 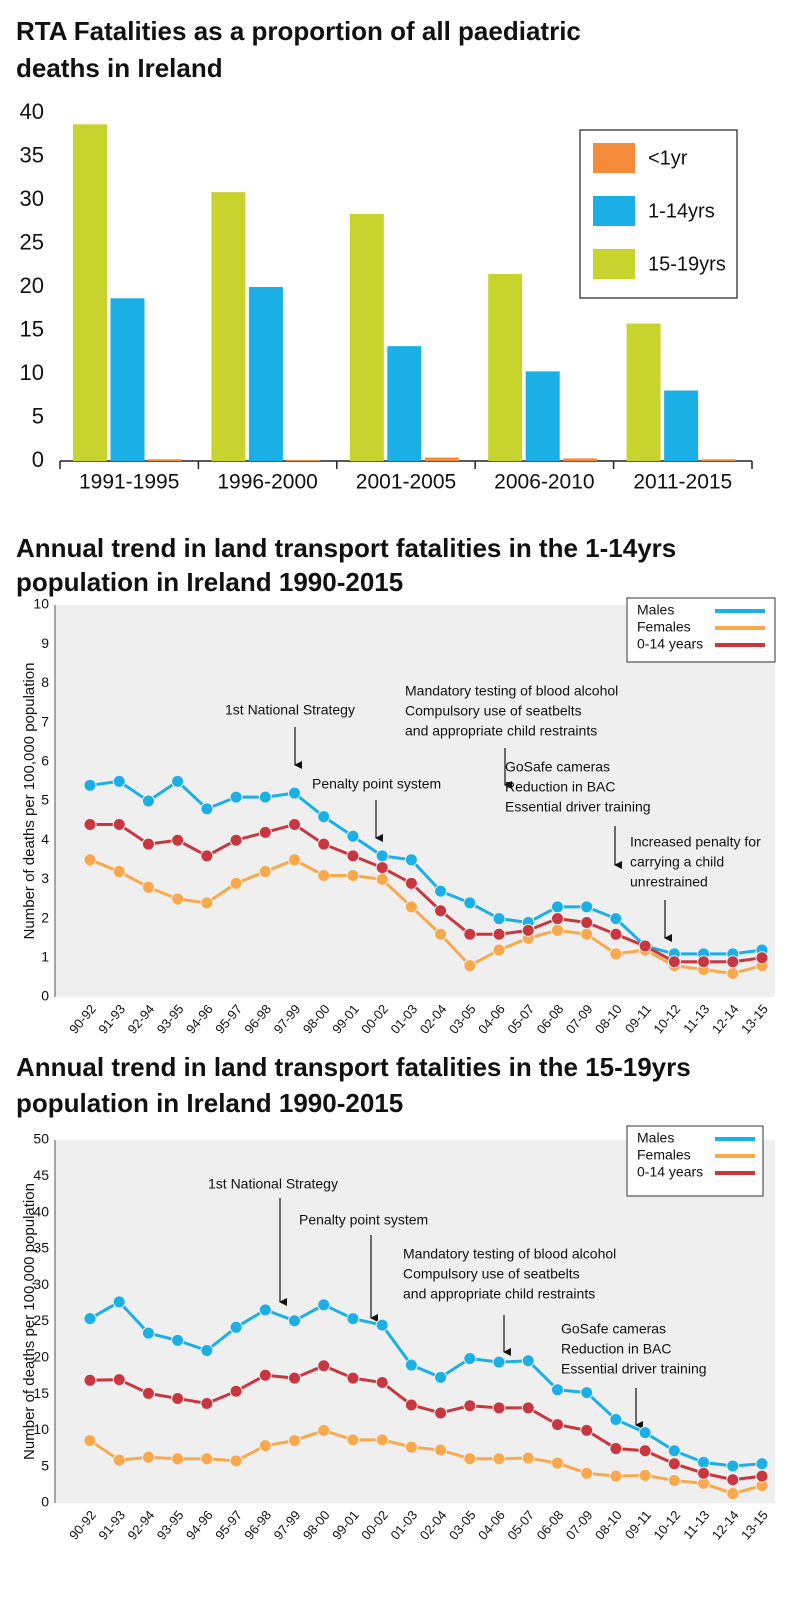 What do you see at coordinates (287, 1018) in the screenshot?
I see `x-tick-label: 97-99` at bounding box center [287, 1018].